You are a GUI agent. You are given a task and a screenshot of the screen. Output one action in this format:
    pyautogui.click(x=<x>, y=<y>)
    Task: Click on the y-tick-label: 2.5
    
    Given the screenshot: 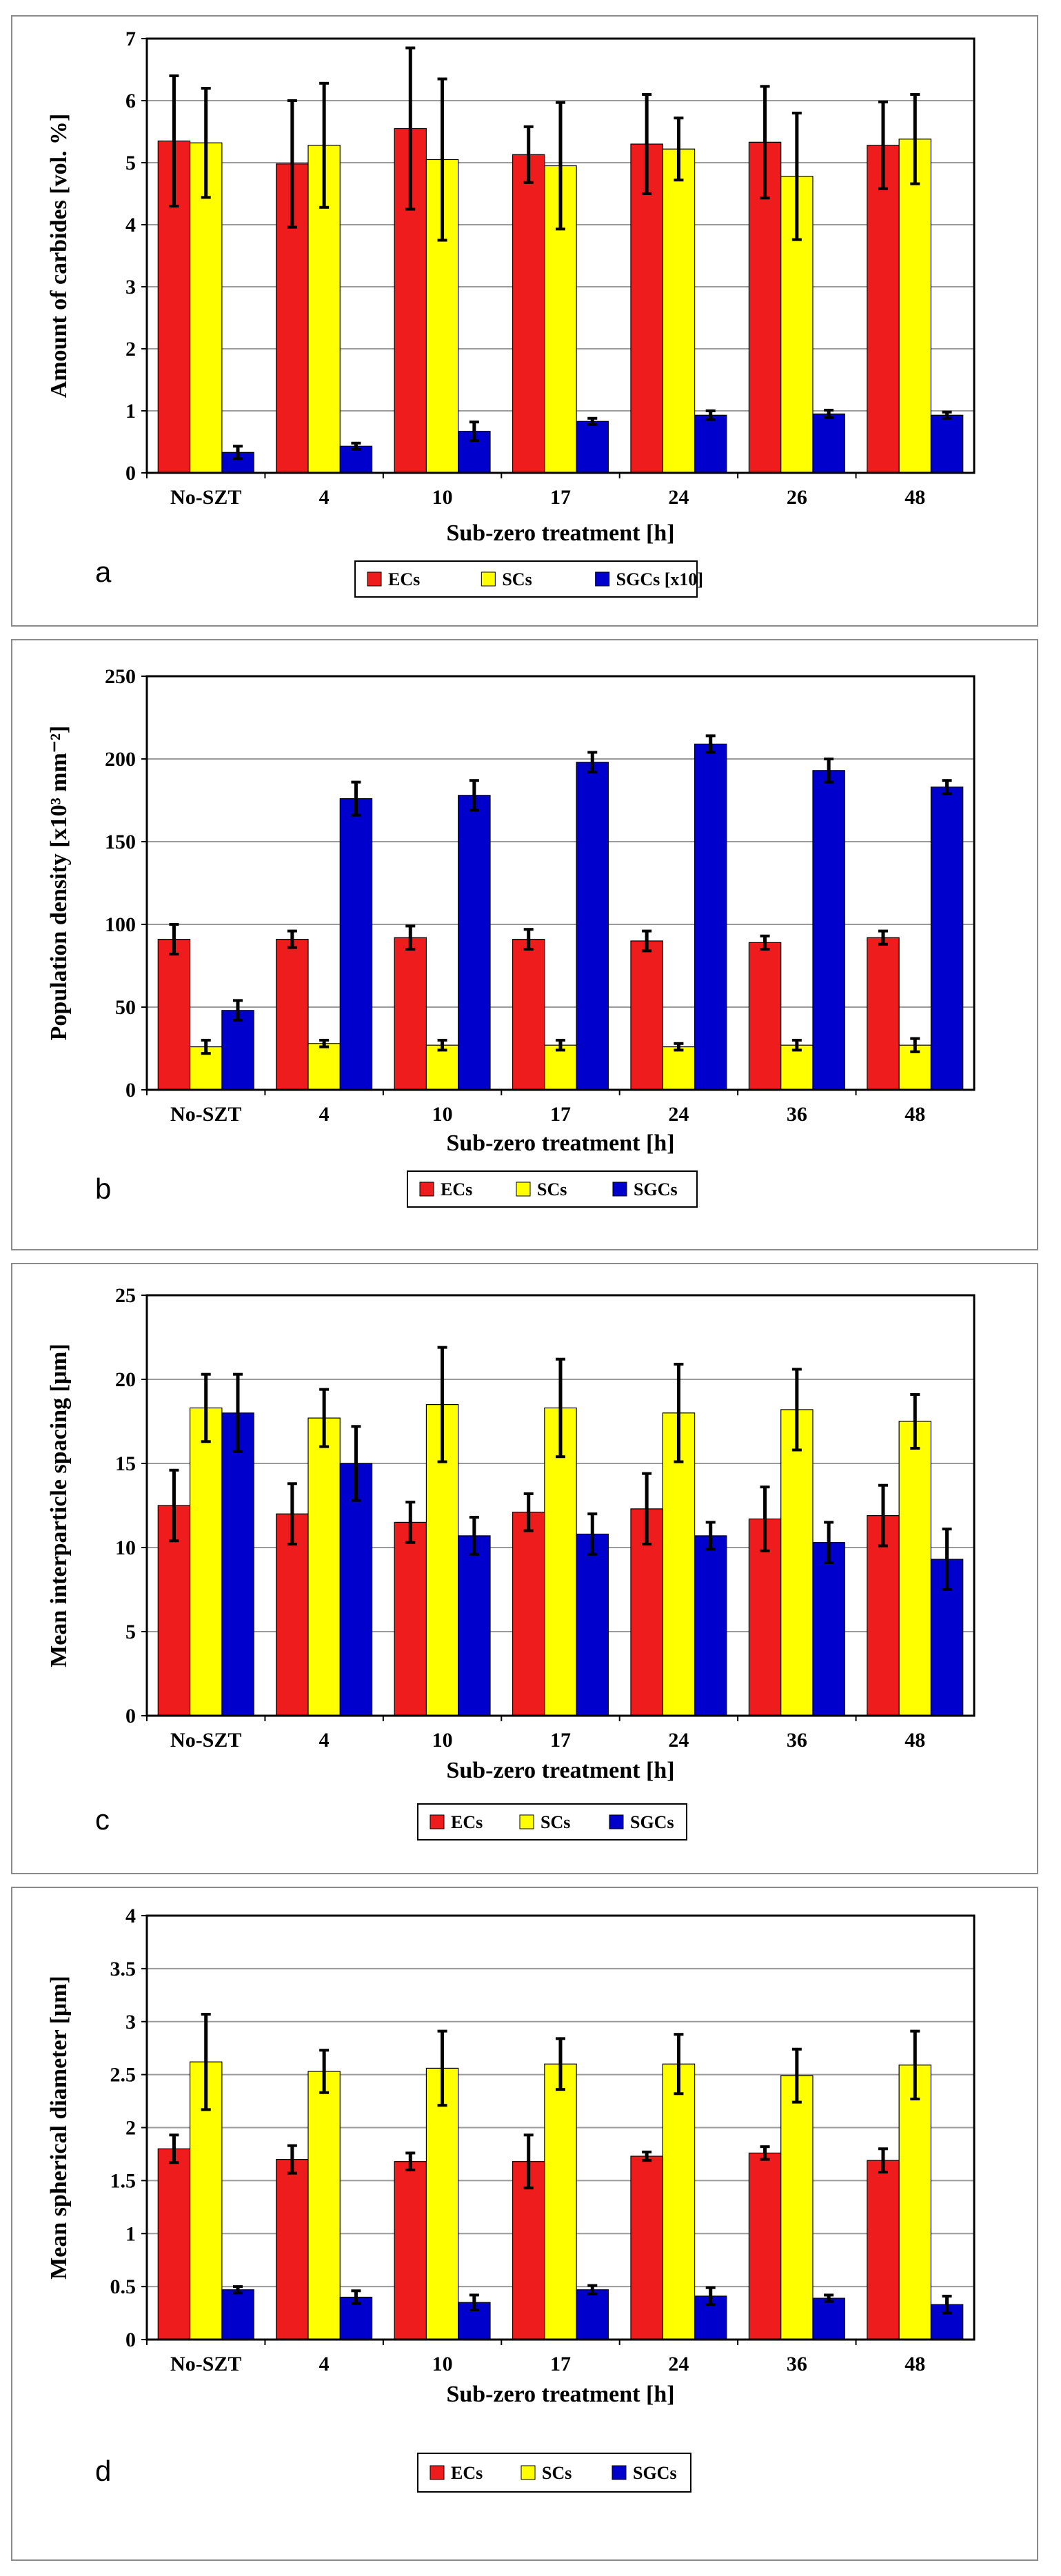 What is the action you would take?
    pyautogui.click(x=124, y=2075)
    